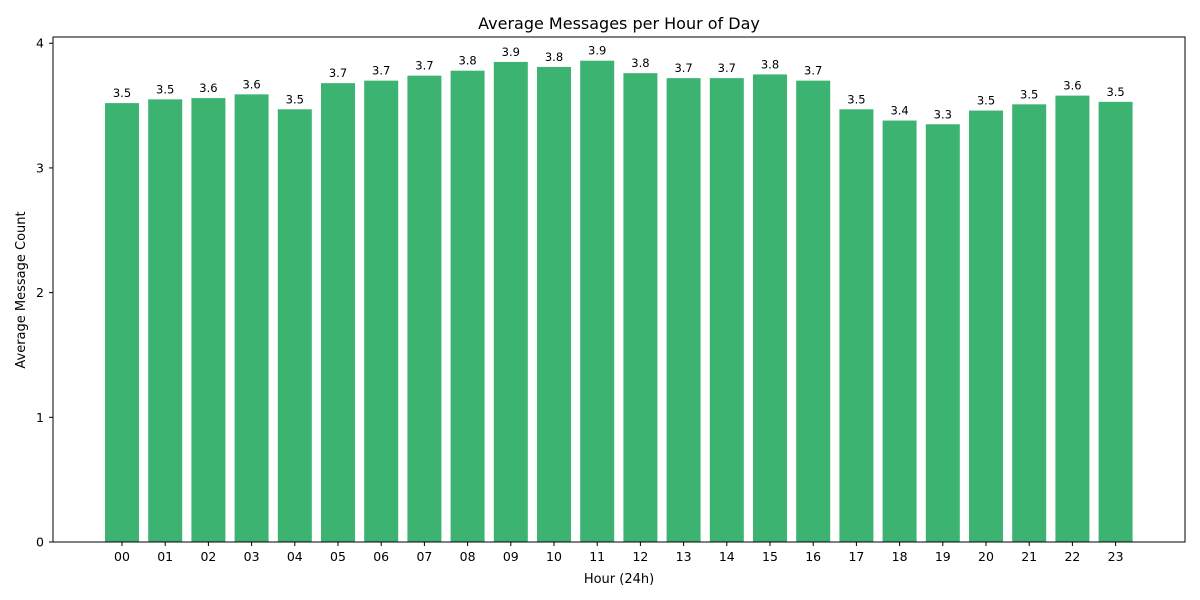 Image resolution: width=1200 pixels, height=600 pixels. Describe the element at coordinates (900, 556) in the screenshot. I see `x-tick-label-18: 18` at that location.